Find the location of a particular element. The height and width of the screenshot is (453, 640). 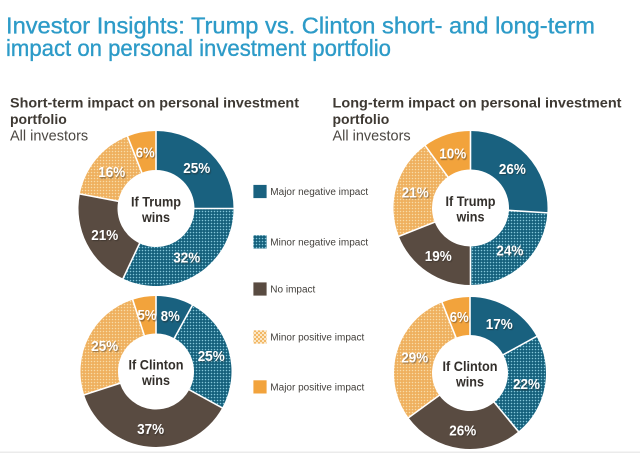

svg-text: 19% is located at coordinates (438, 256).